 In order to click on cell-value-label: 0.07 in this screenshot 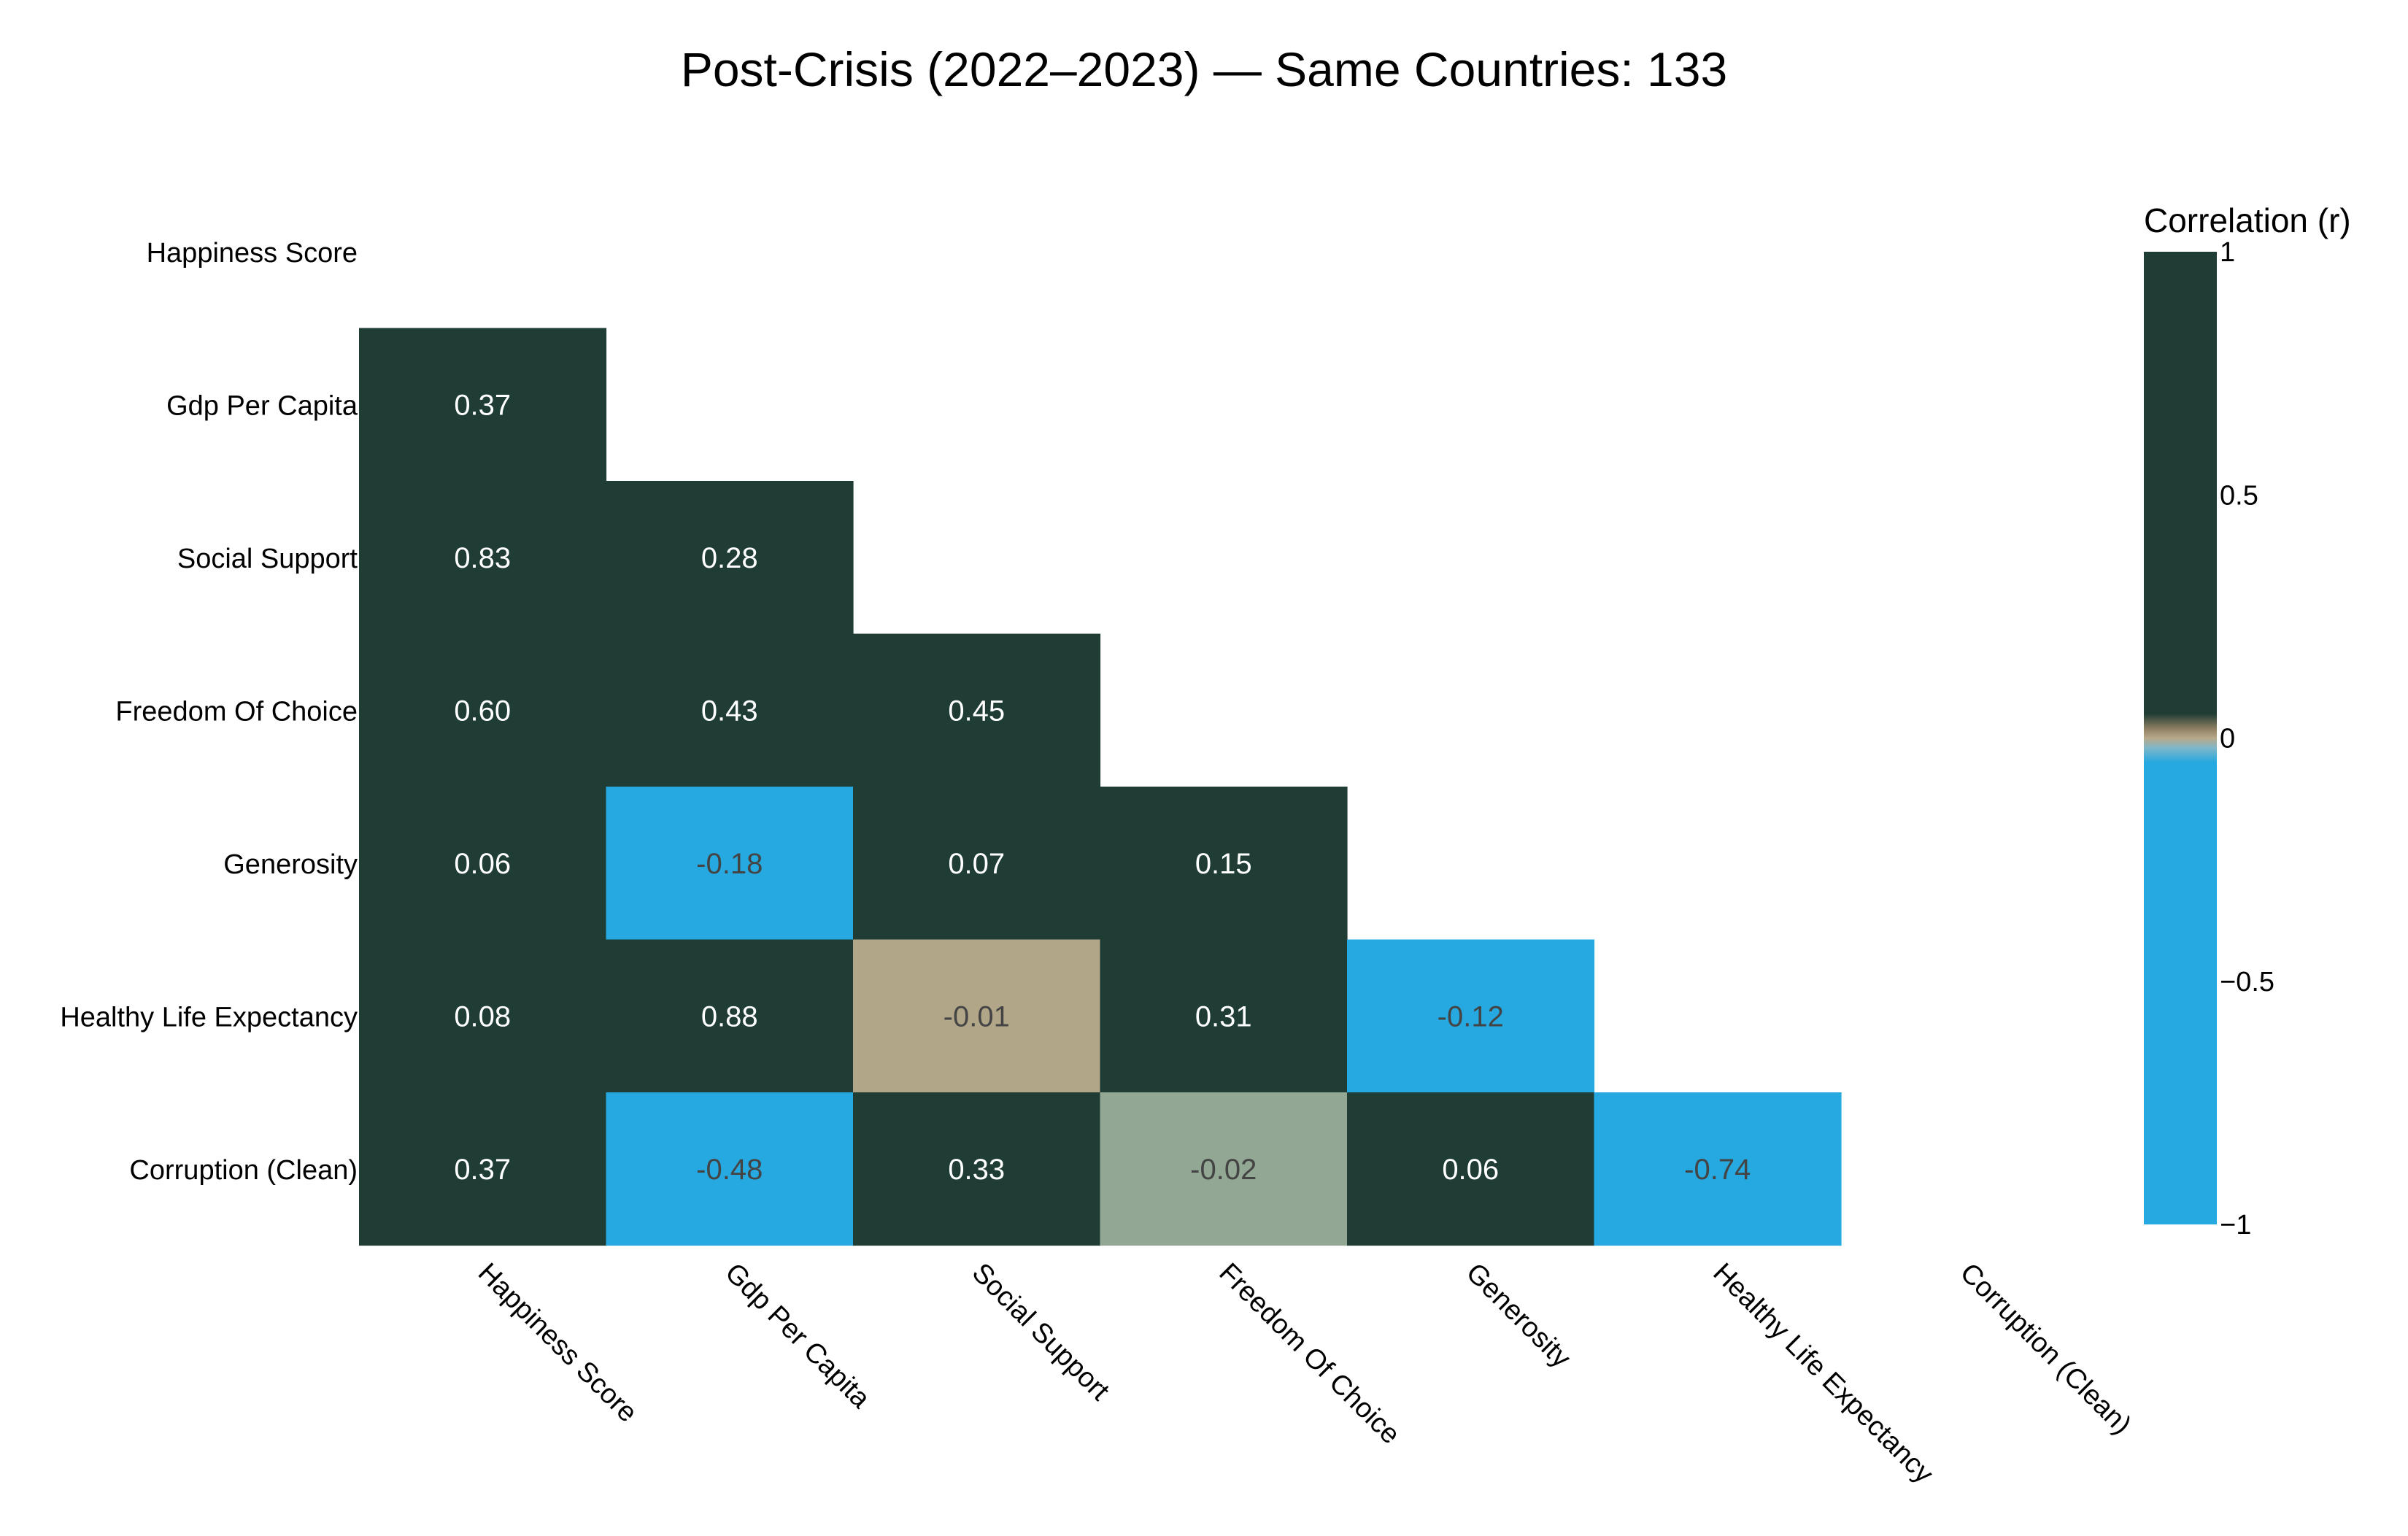, I will do `click(976, 864)`.